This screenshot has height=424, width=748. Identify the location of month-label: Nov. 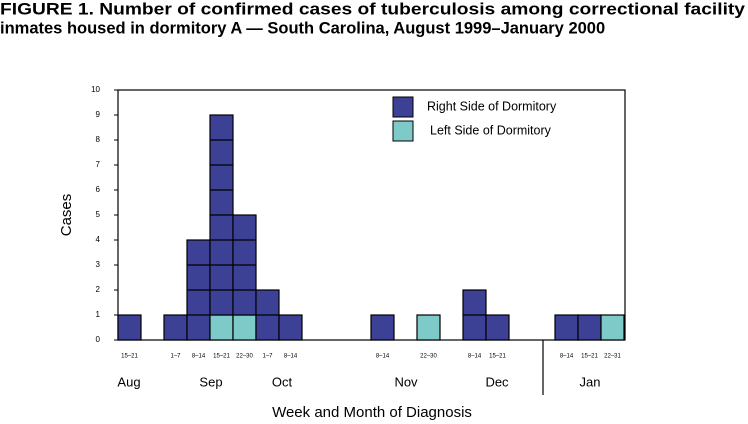
(406, 381).